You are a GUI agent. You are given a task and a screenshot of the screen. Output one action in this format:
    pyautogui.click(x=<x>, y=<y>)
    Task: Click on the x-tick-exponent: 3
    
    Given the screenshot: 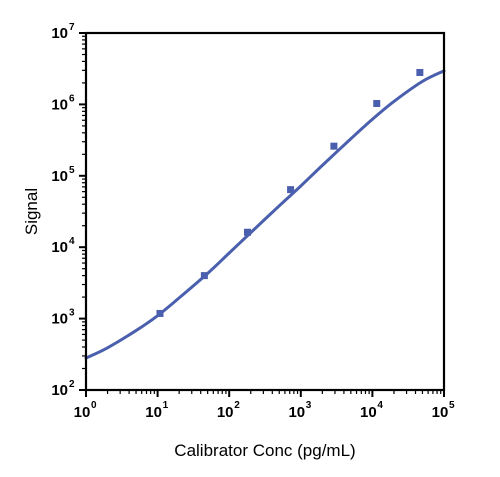 What is the action you would take?
    pyautogui.click(x=309, y=405)
    